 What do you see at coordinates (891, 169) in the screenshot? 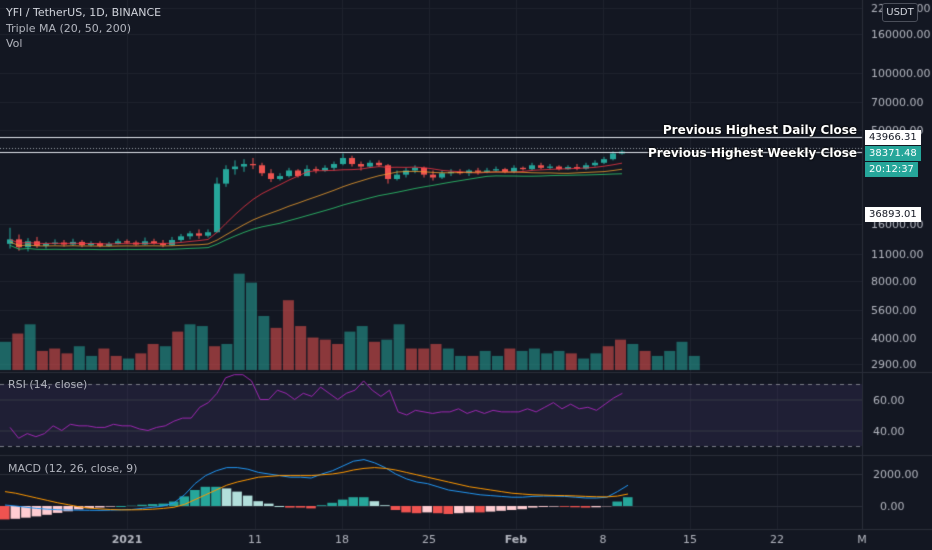
I see `countdown-tag: 20:12:37` at bounding box center [891, 169].